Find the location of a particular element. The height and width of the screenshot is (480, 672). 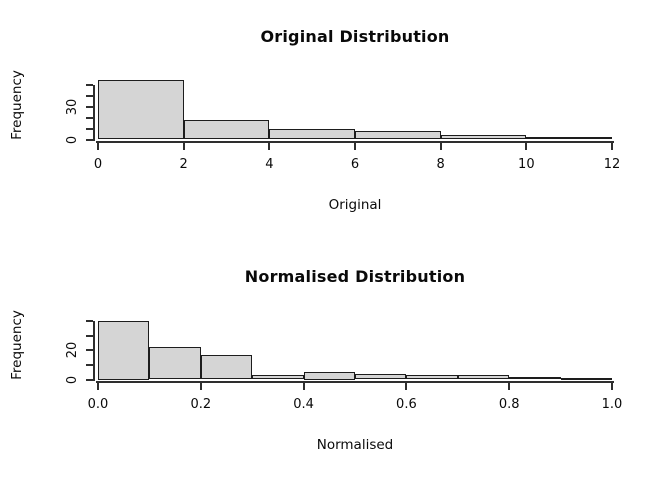

x-tick-label: 4 is located at coordinates (269, 164).